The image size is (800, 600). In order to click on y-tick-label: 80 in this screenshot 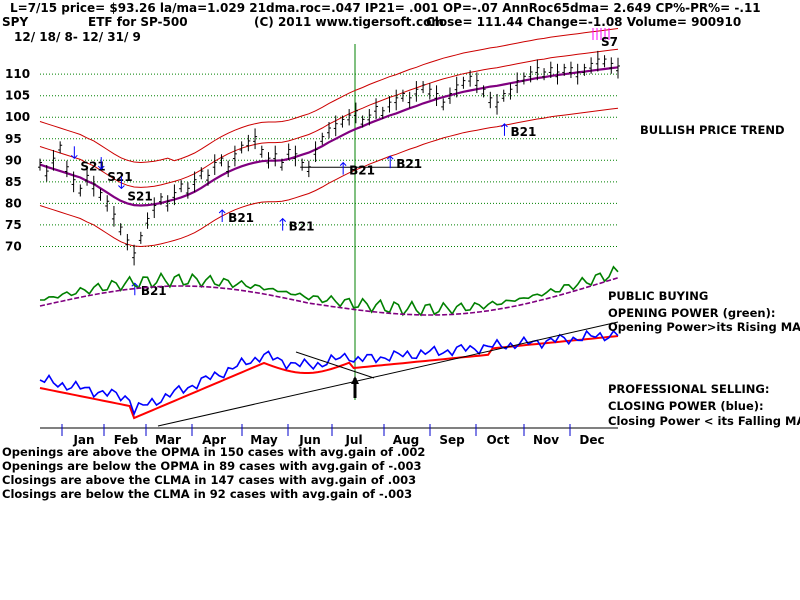, I will do `click(13, 203)`.